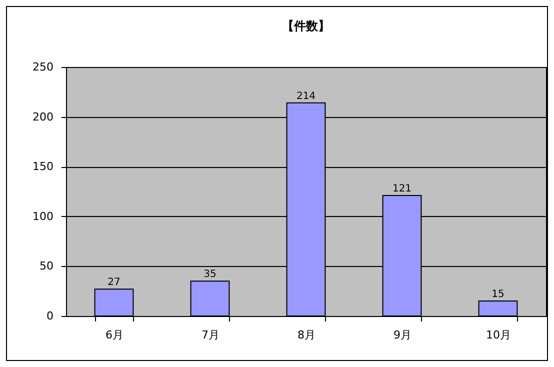  Describe the element at coordinates (50, 316) in the screenshot. I see `y-tick-label: 0` at that location.